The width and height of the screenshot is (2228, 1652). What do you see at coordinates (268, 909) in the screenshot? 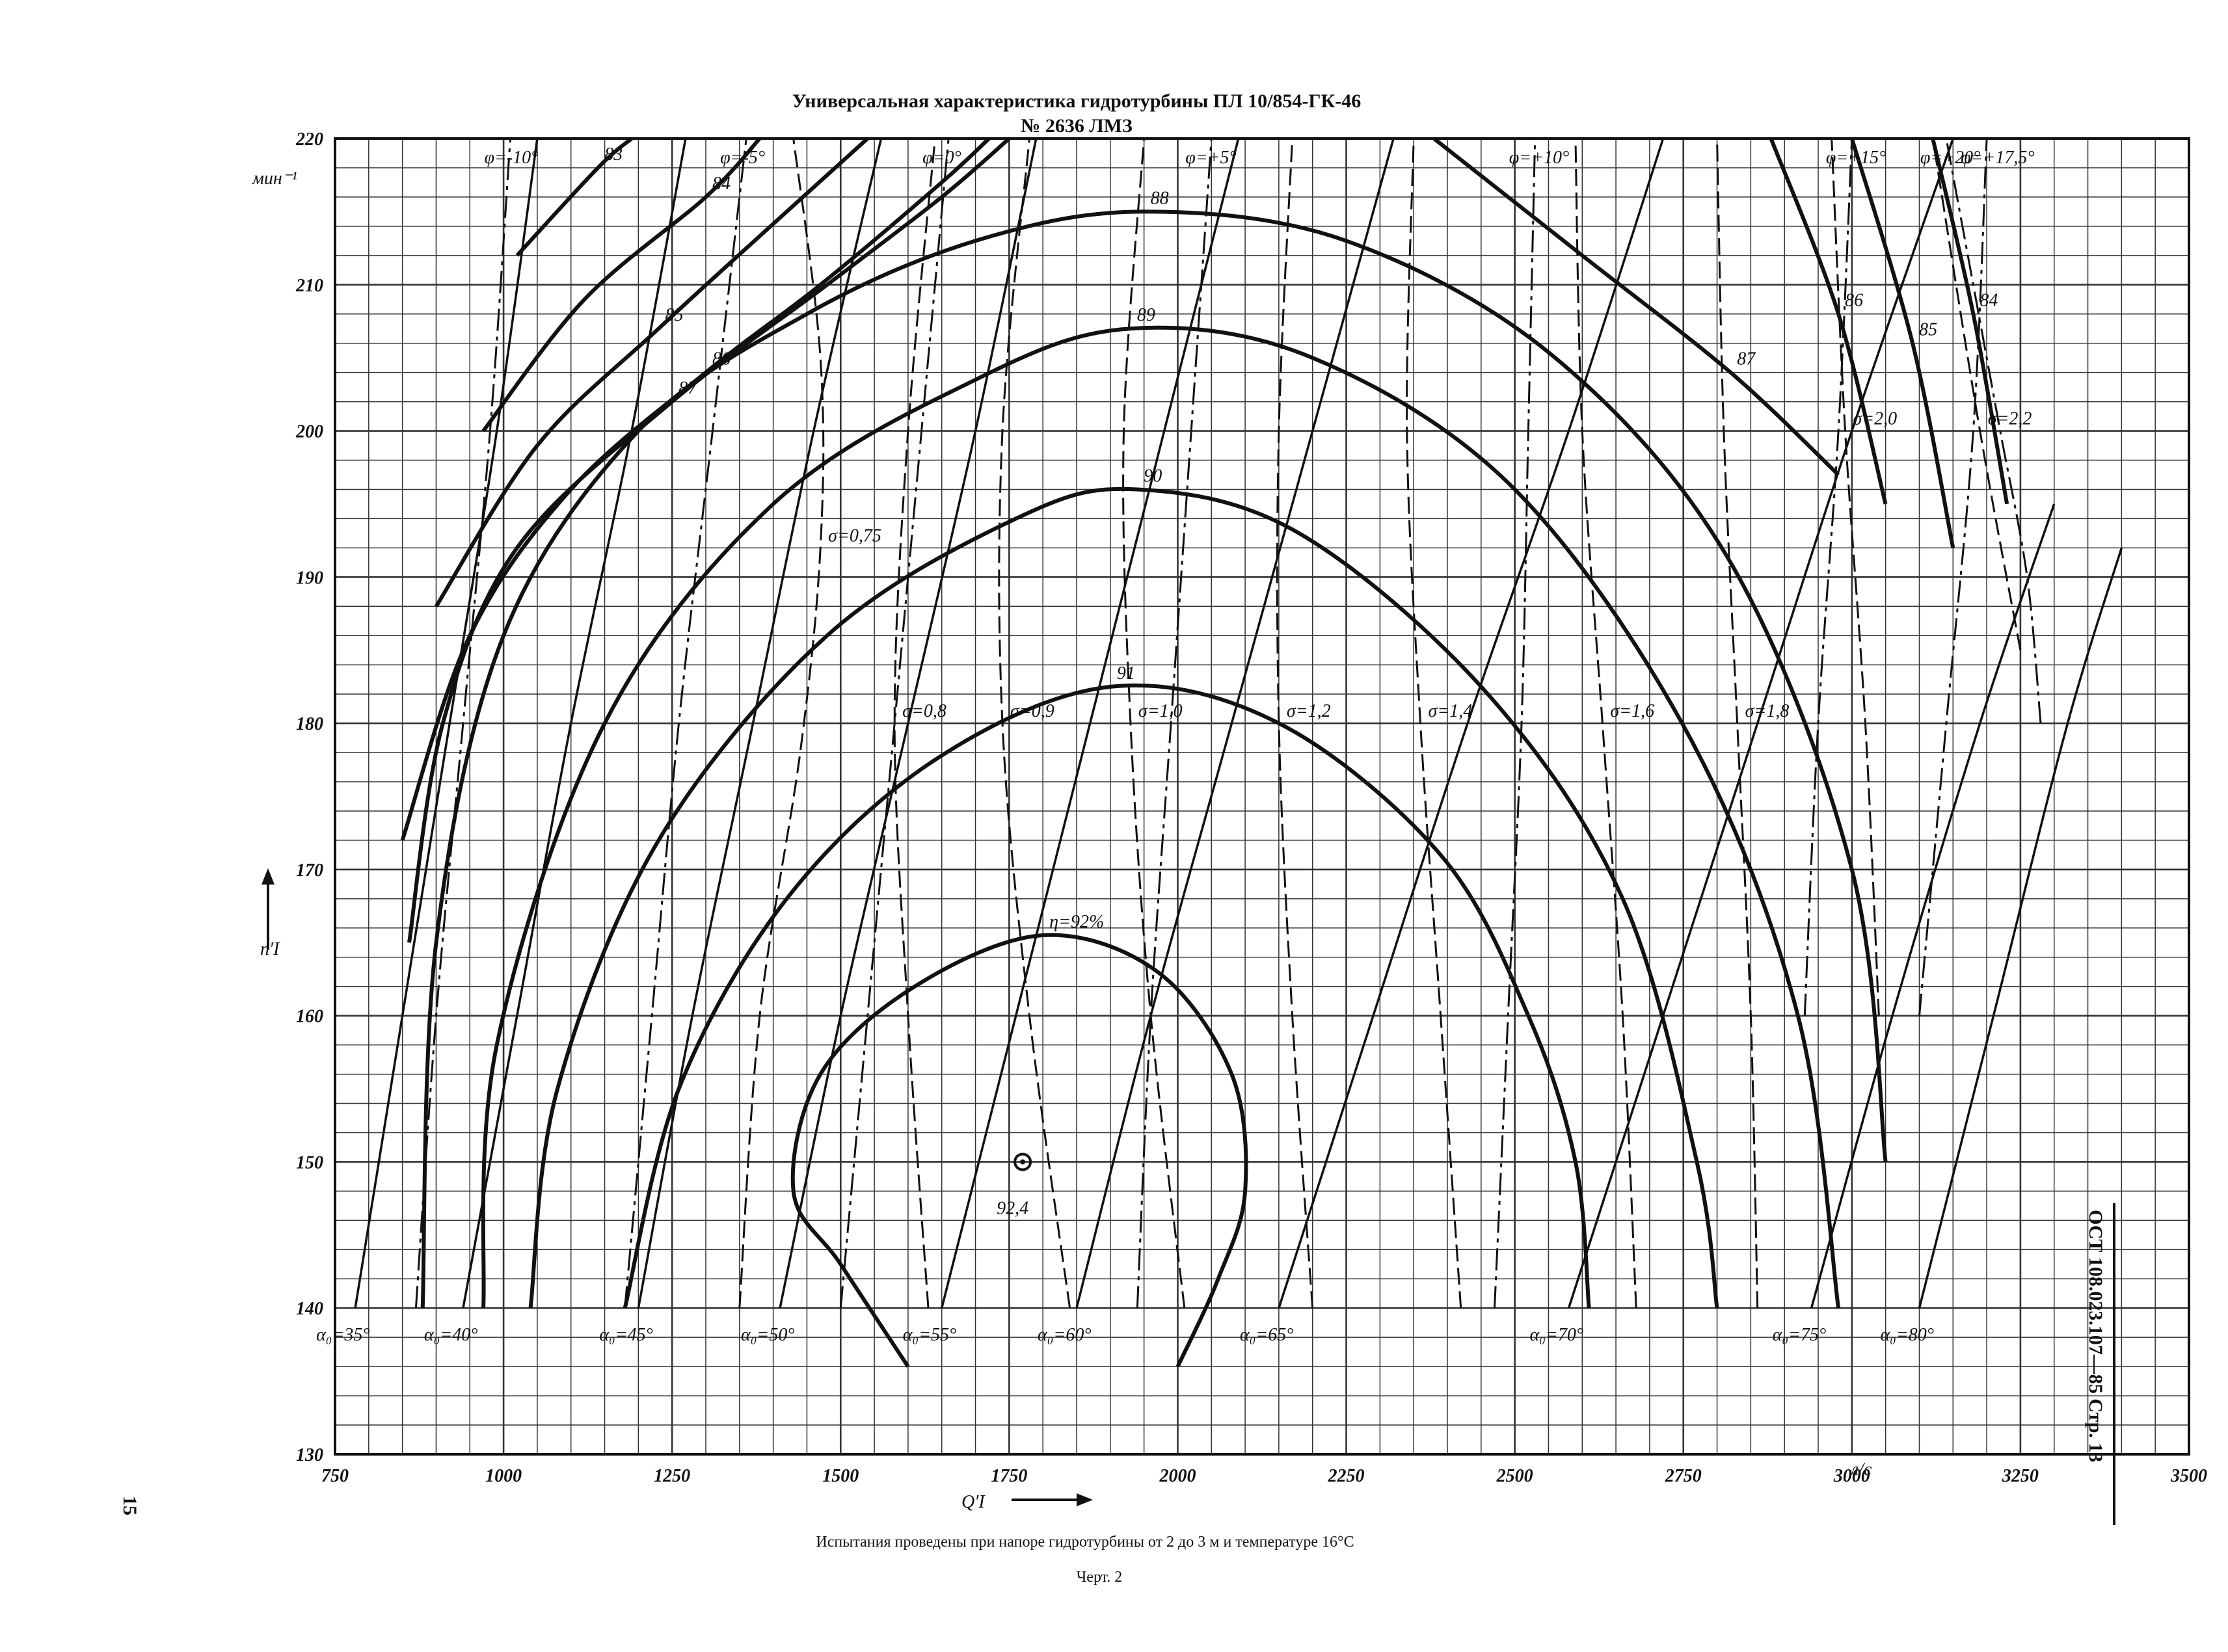
I see `y-axis-arrow` at bounding box center [268, 909].